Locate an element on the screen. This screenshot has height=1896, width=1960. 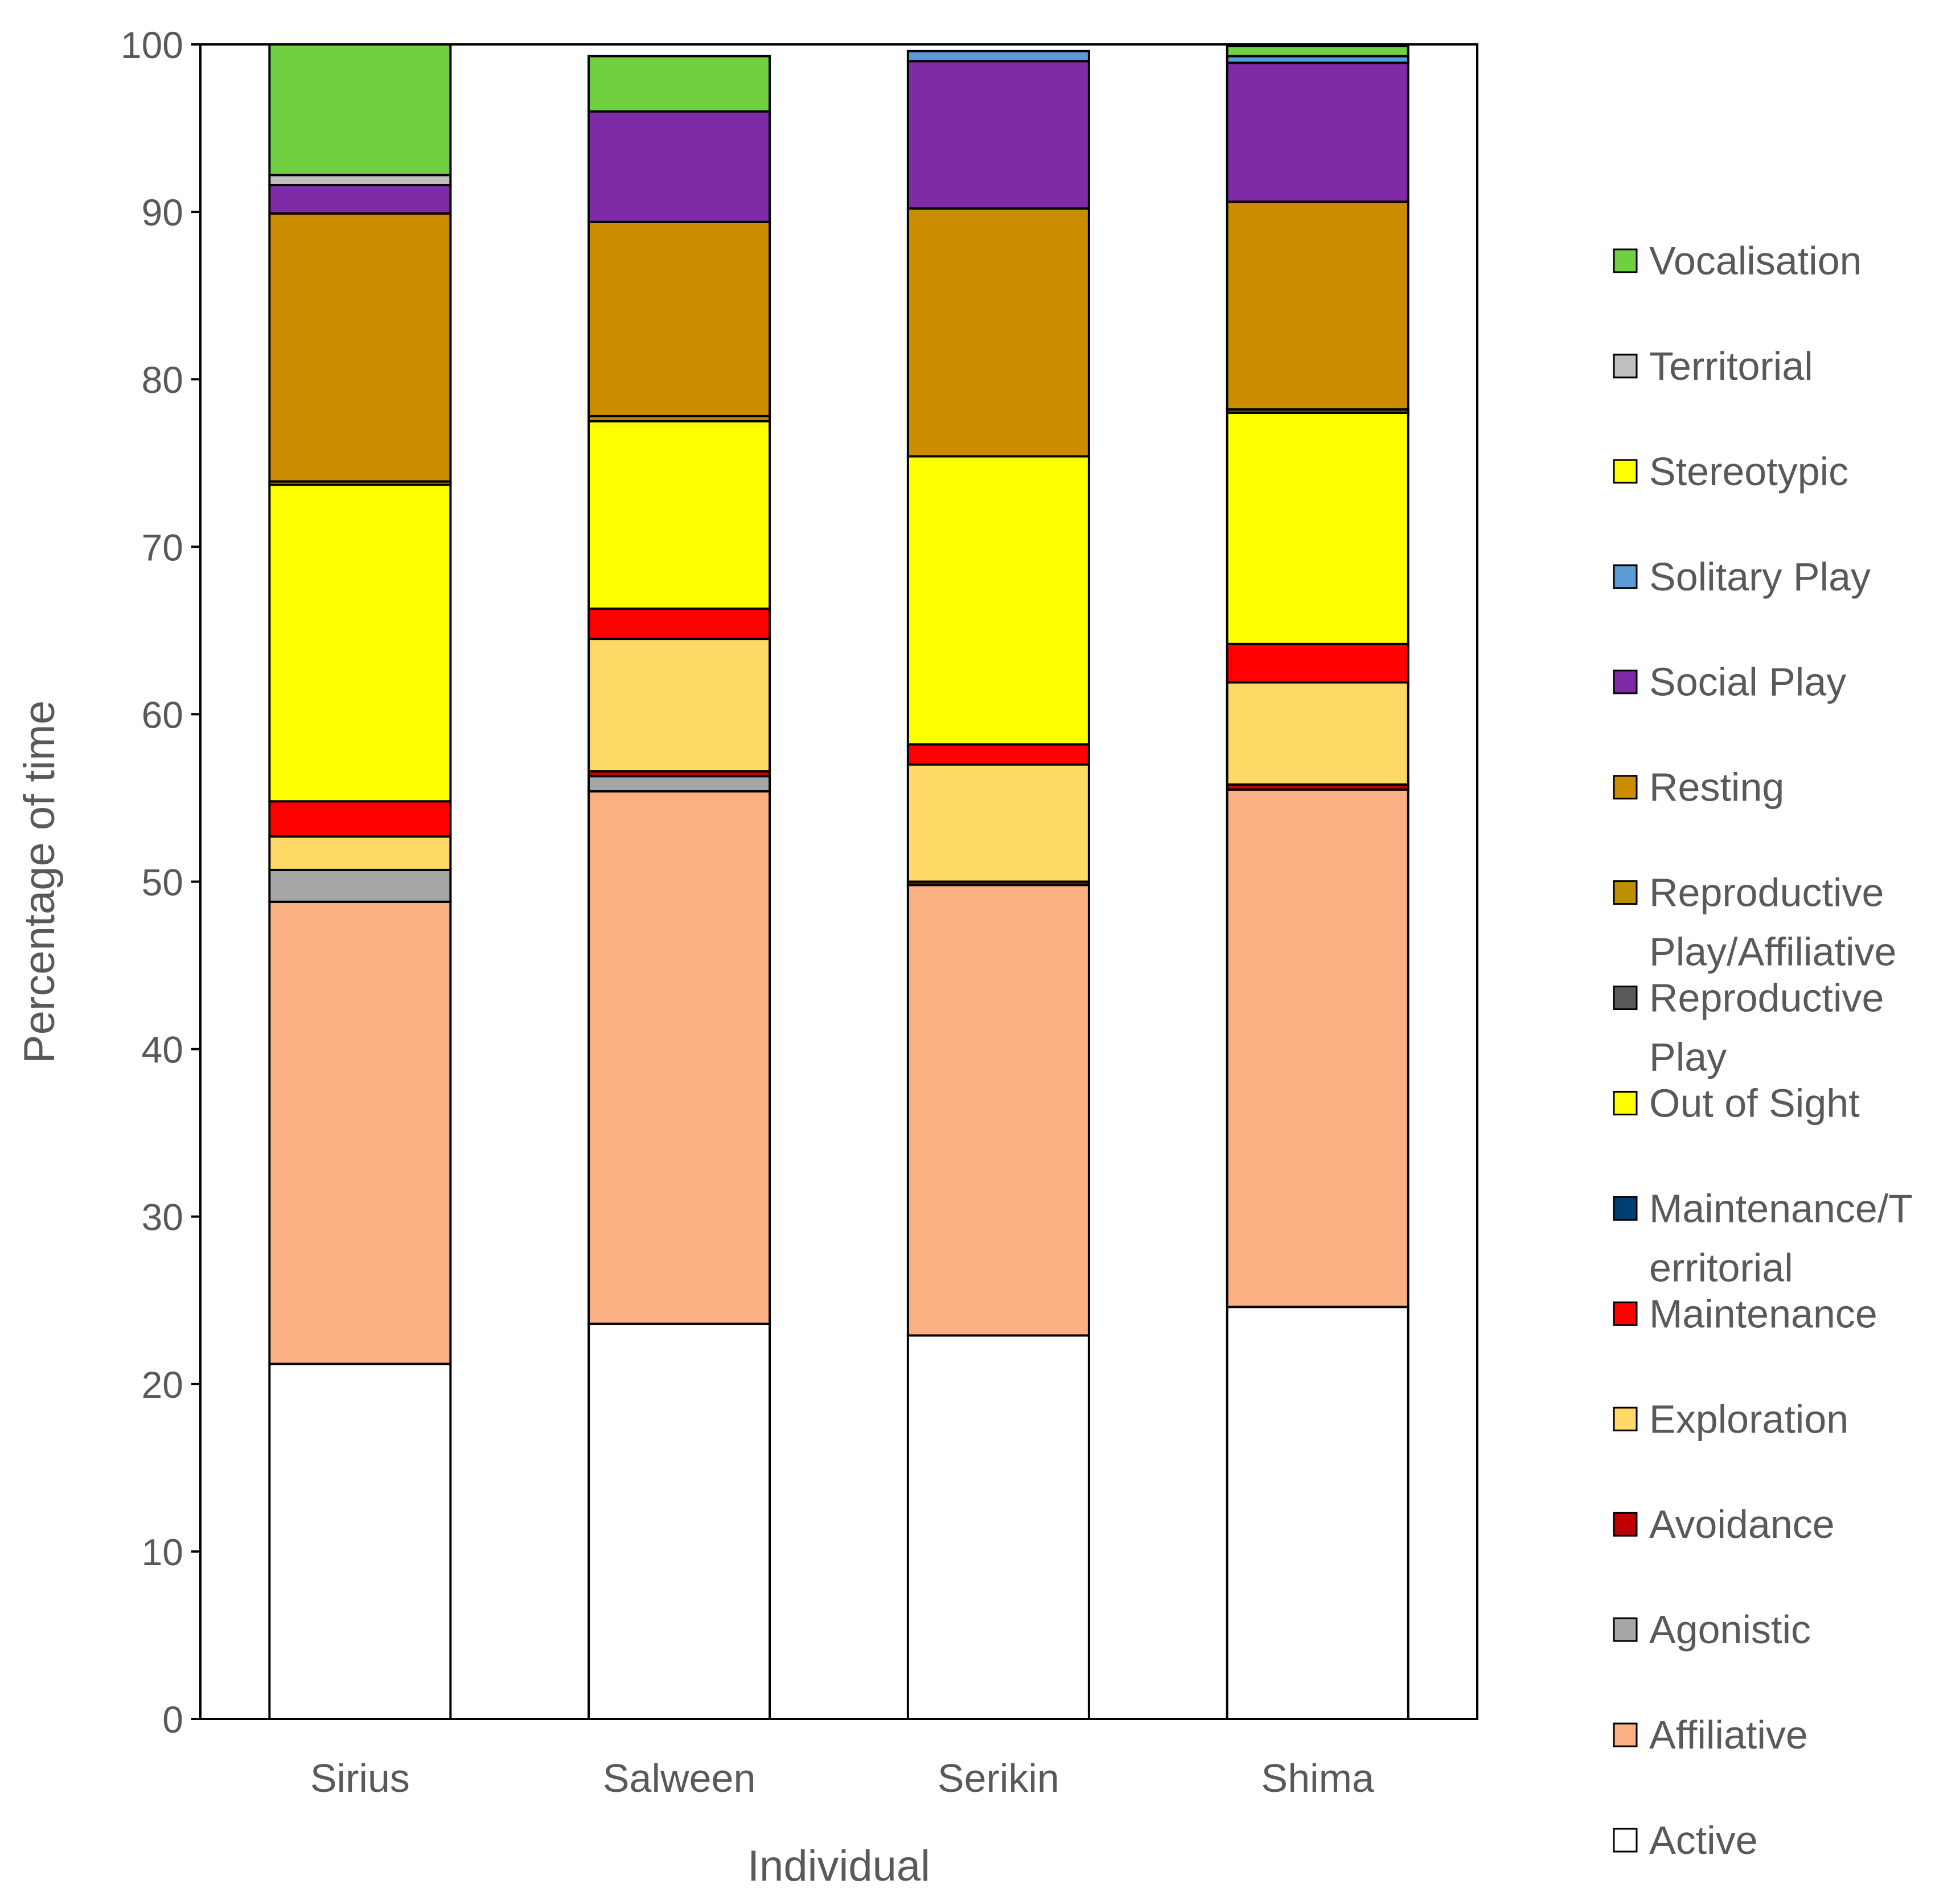
legend-label: Out of Sight is located at coordinates (1754, 1103).